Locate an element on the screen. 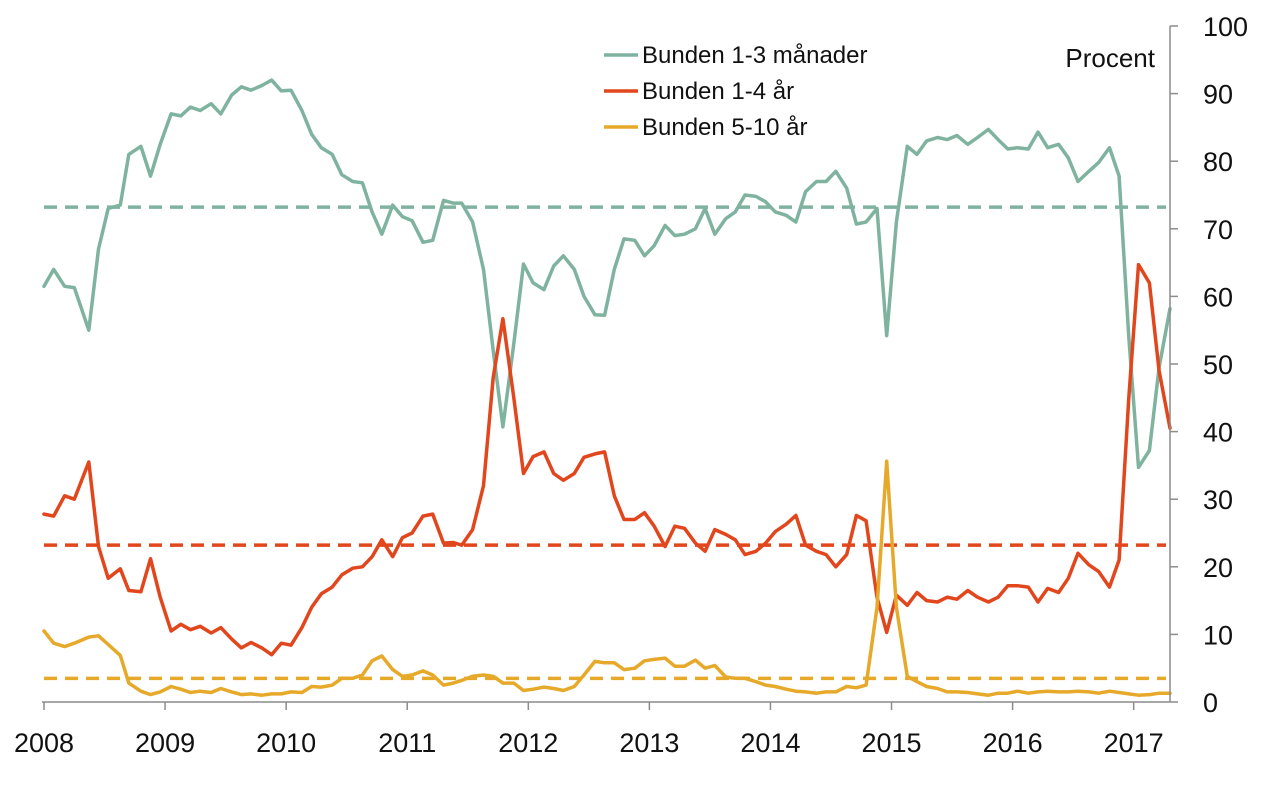 The width and height of the screenshot is (1284, 785). y-tick-label: 70 is located at coordinates (1218, 230).